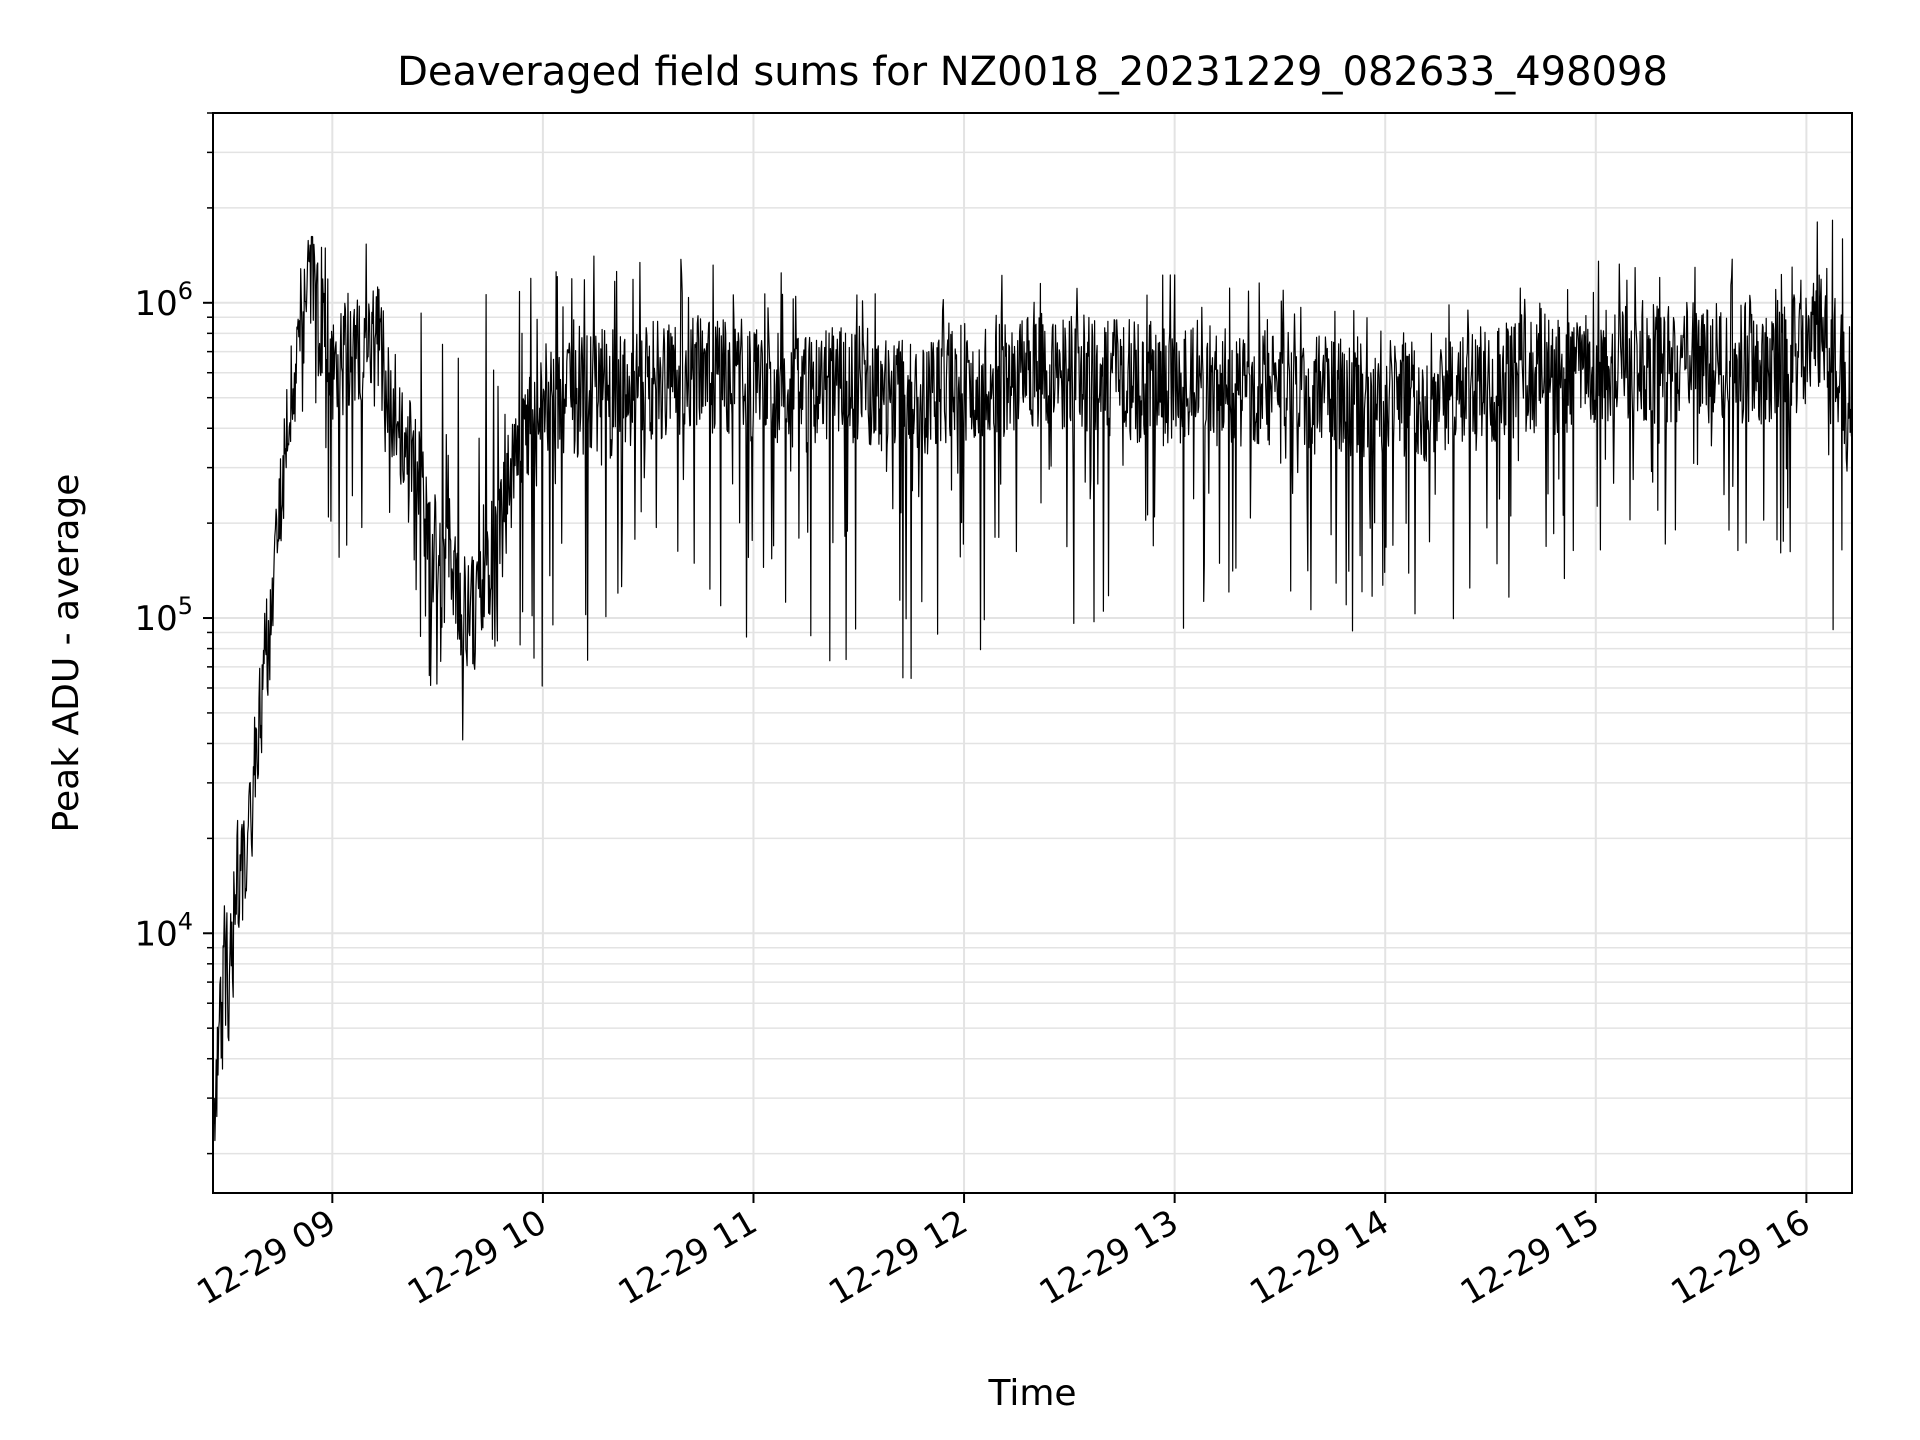 This screenshot has height=1440, width=1920. I want to click on y-tick-label: 10⁶, so click(163, 300).